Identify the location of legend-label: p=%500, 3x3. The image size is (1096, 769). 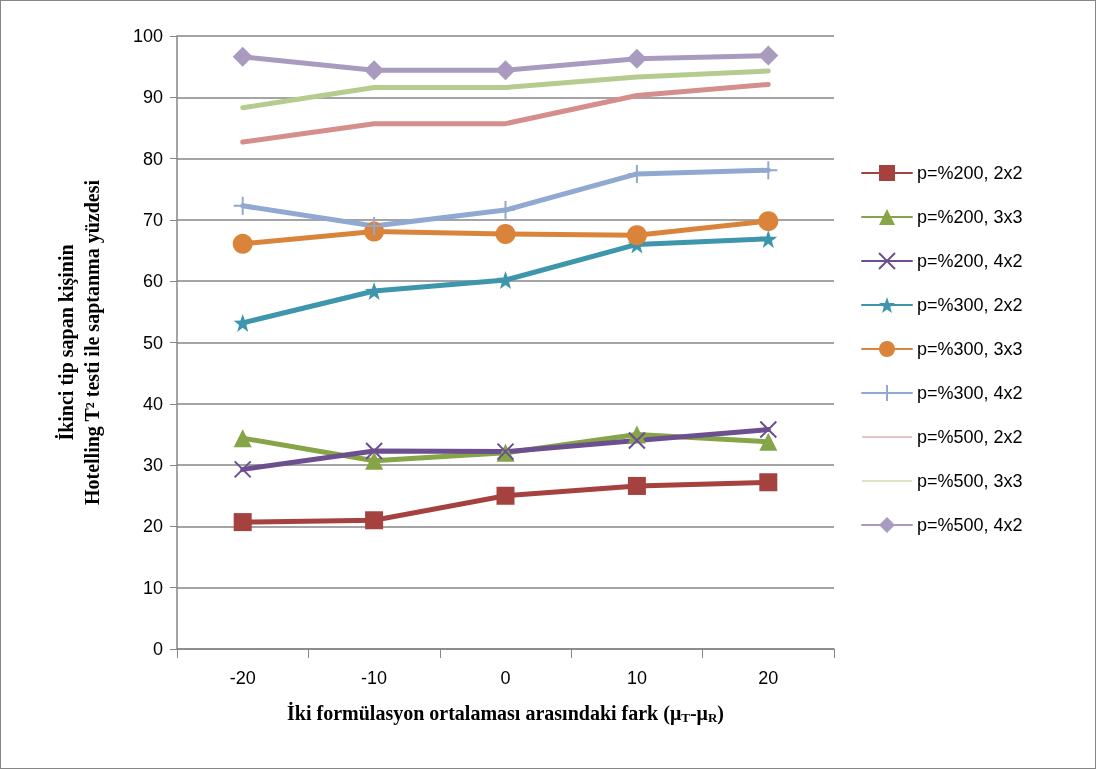
(970, 481).